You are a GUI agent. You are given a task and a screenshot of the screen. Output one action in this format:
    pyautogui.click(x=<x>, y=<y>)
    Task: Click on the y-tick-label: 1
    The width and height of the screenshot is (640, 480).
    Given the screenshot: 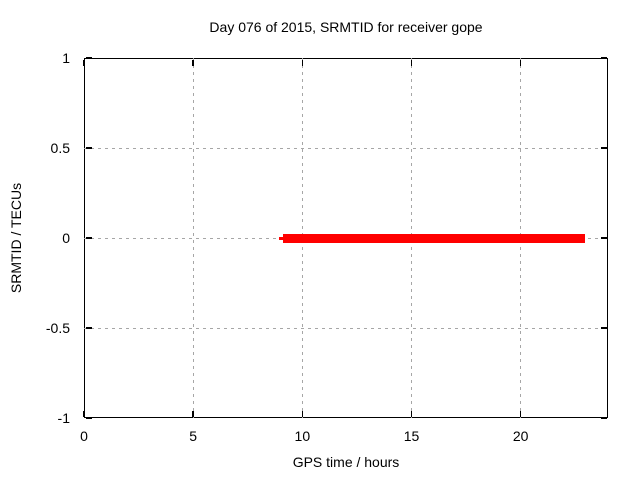 What is the action you would take?
    pyautogui.click(x=66, y=58)
    